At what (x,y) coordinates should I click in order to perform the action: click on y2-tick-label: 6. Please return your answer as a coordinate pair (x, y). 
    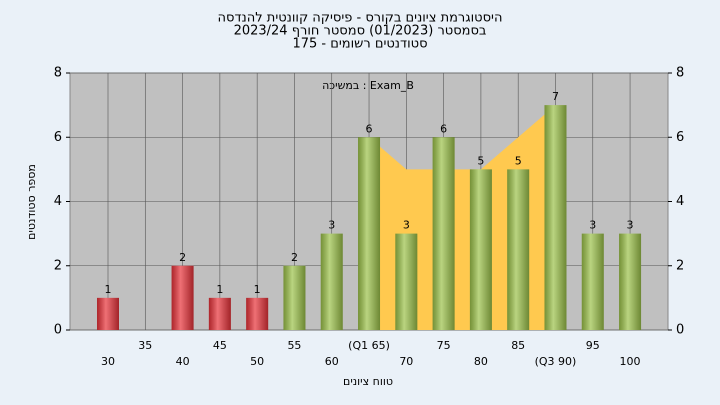
    Looking at the image, I should click on (680, 137).